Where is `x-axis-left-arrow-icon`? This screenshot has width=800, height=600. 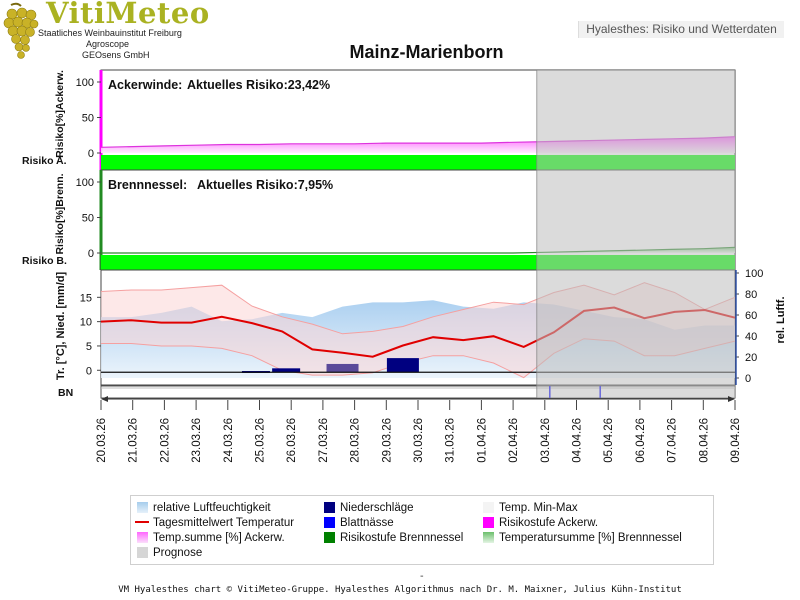 x-axis-left-arrow-icon is located at coordinates (104, 399).